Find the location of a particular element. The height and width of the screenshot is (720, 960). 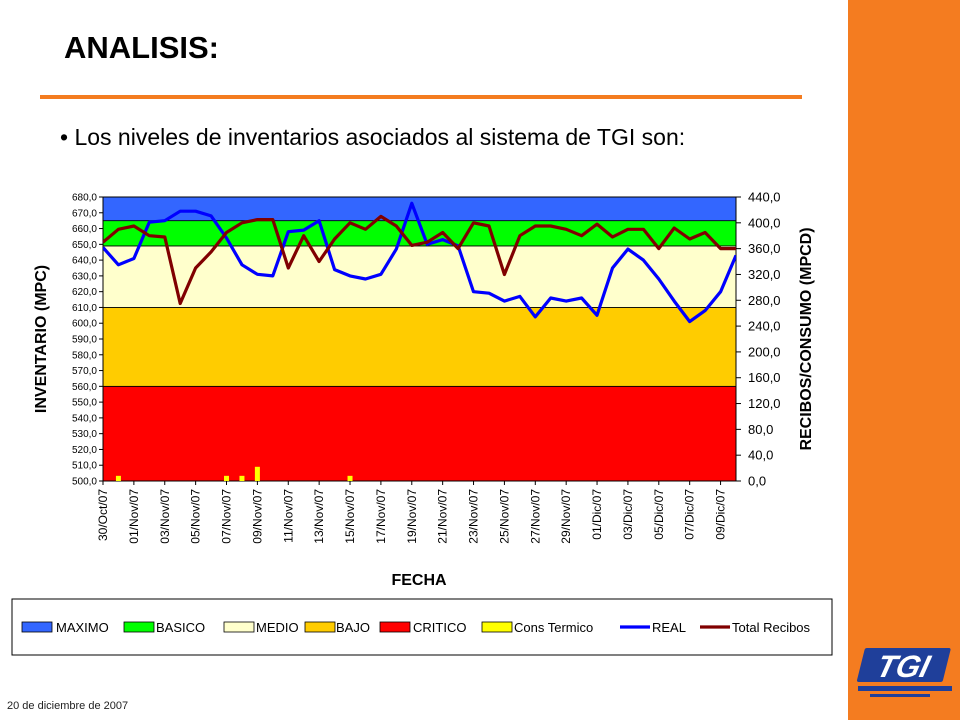

legend-label: Total Recibos is located at coordinates (771, 627).